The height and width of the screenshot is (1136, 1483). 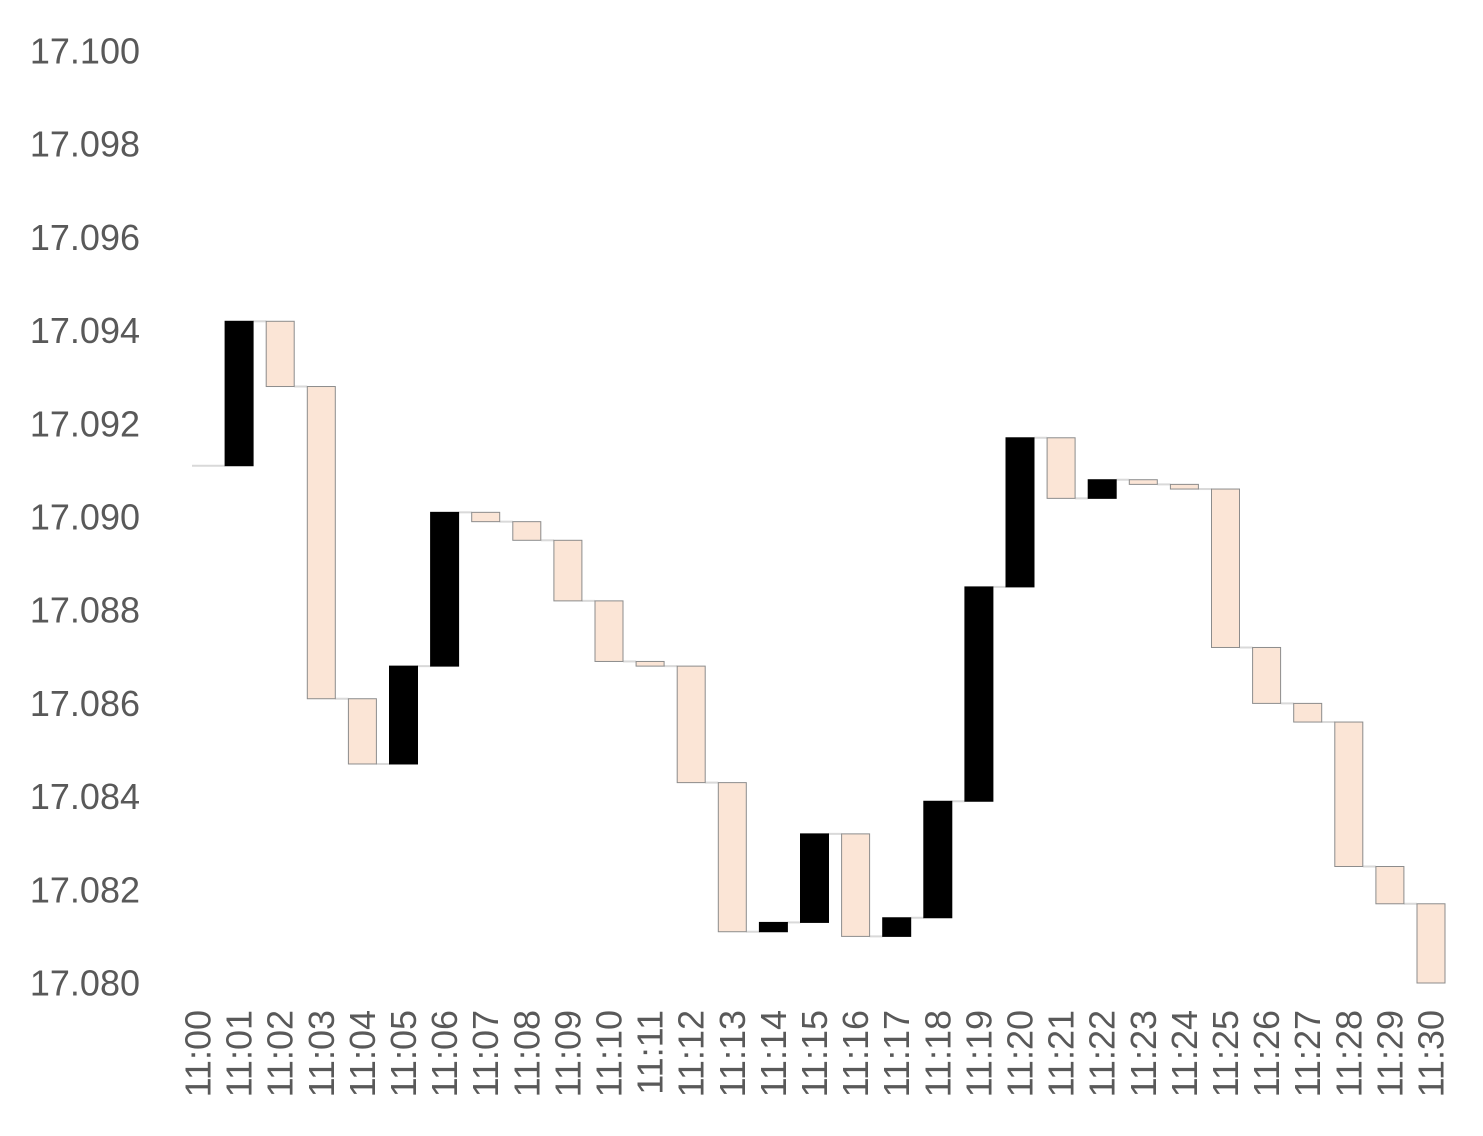 I want to click on x-tick-label: 11:19, so click(x=978, y=1053).